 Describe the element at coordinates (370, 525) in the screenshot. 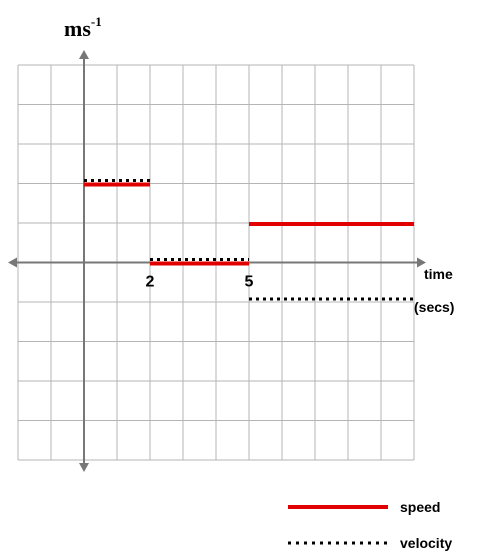

I see `legend: speed velocity` at that location.